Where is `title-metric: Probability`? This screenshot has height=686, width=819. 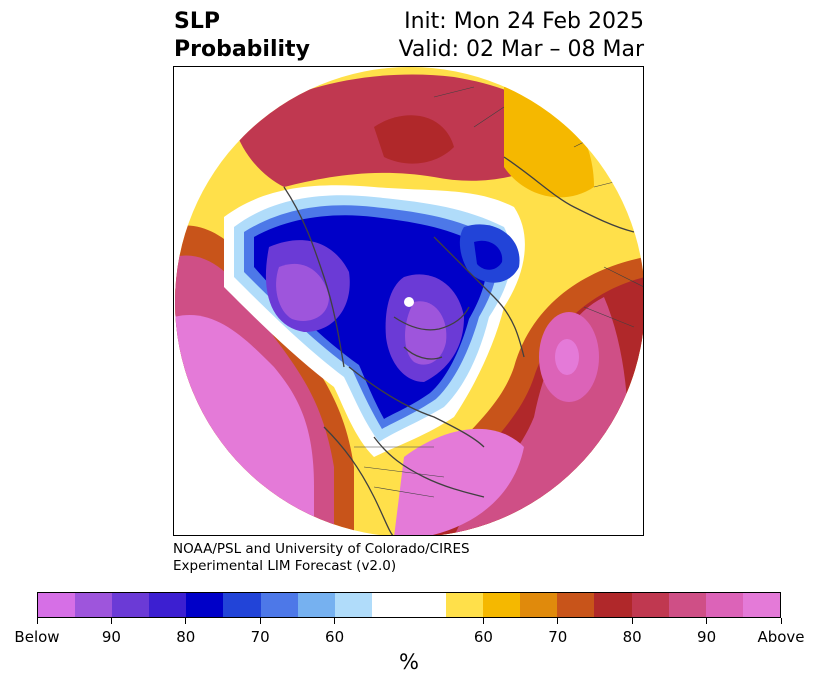 title-metric: Probability is located at coordinates (242, 49).